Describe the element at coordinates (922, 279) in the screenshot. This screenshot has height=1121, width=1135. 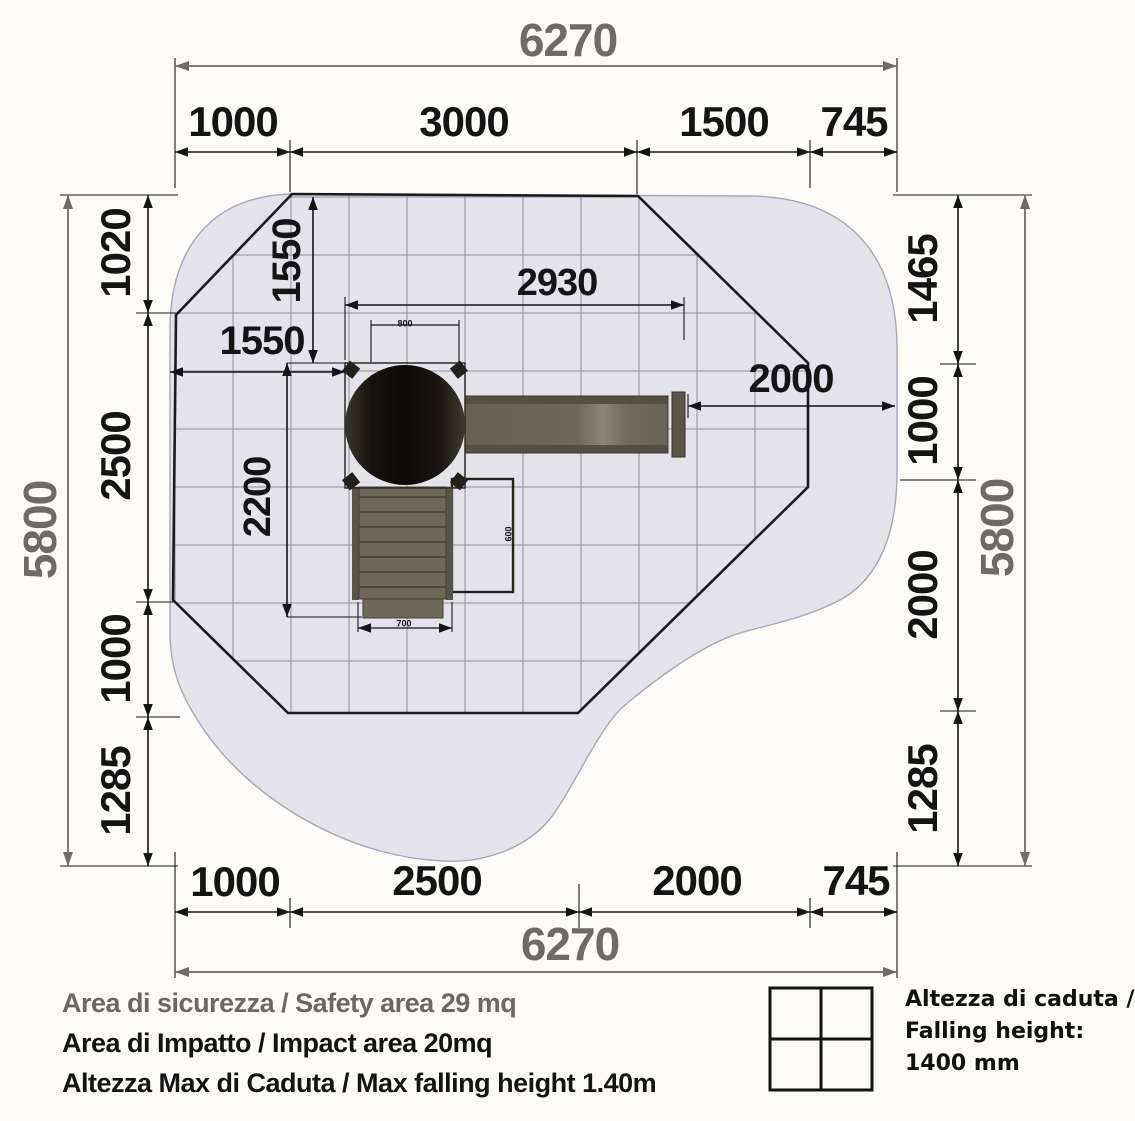
I see `dim-right-seg-0: 1465` at that location.